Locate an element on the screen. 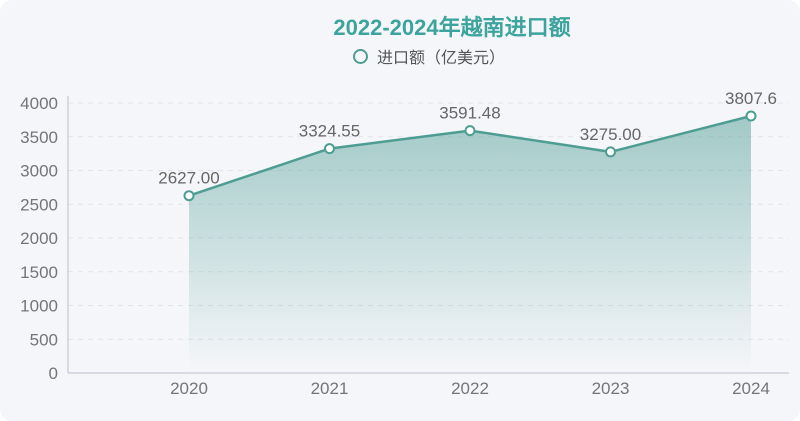  legend-label: 进口额（亿美元） is located at coordinates (441, 58).